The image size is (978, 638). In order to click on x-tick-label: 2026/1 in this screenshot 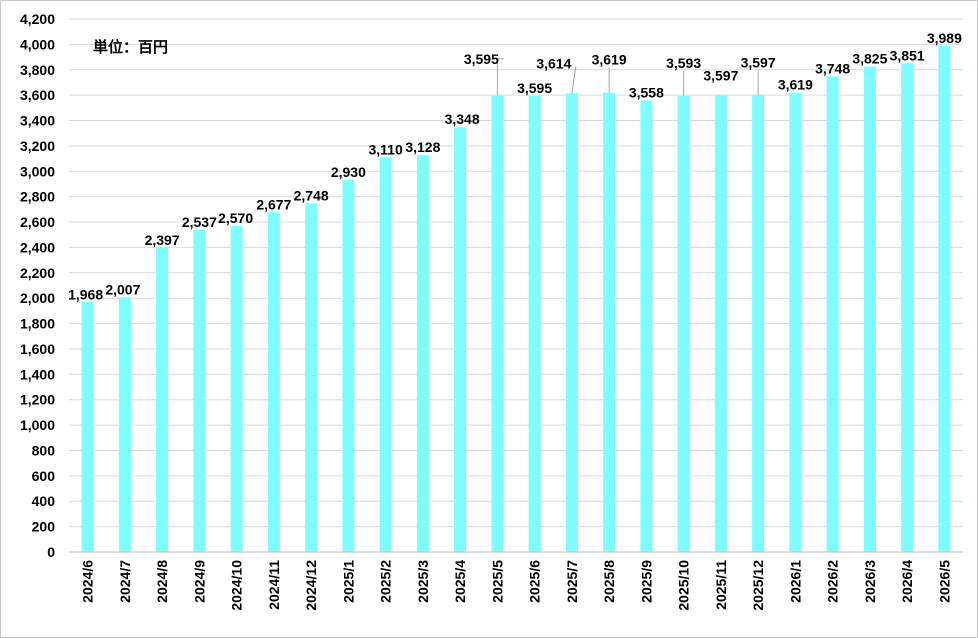, I will do `click(795, 581)`.